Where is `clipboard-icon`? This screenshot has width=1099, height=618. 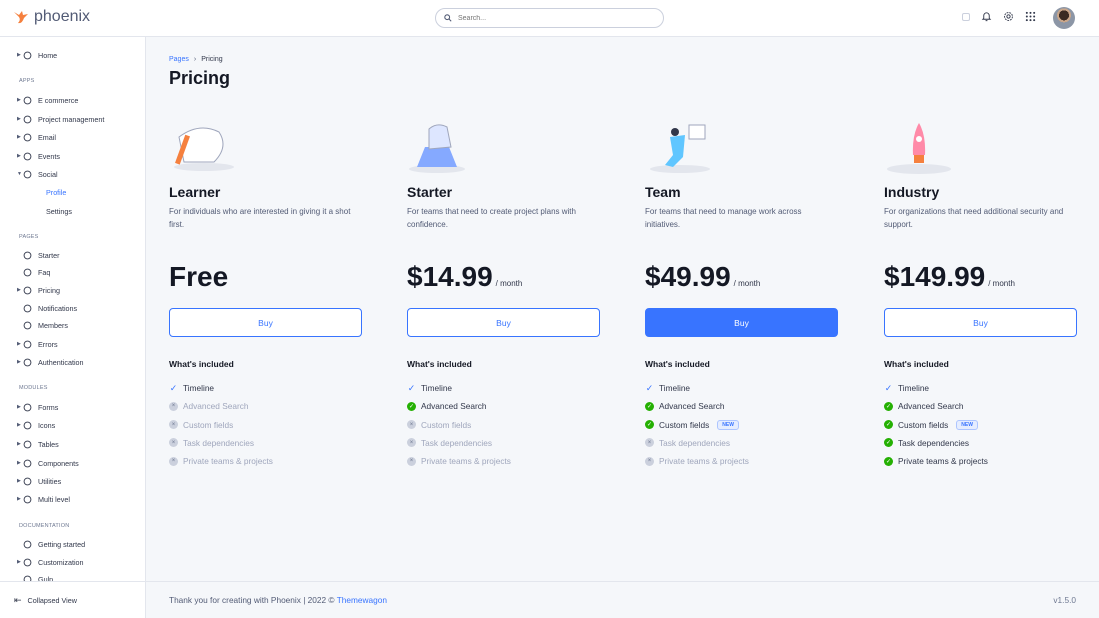
clipboard-icon is located at coordinates (27, 119).